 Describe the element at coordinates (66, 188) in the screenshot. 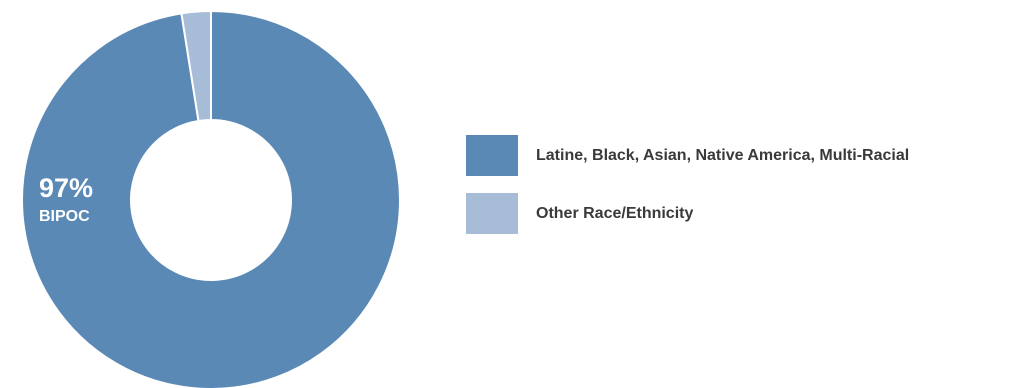

I see `annotation-value: 97%` at that location.